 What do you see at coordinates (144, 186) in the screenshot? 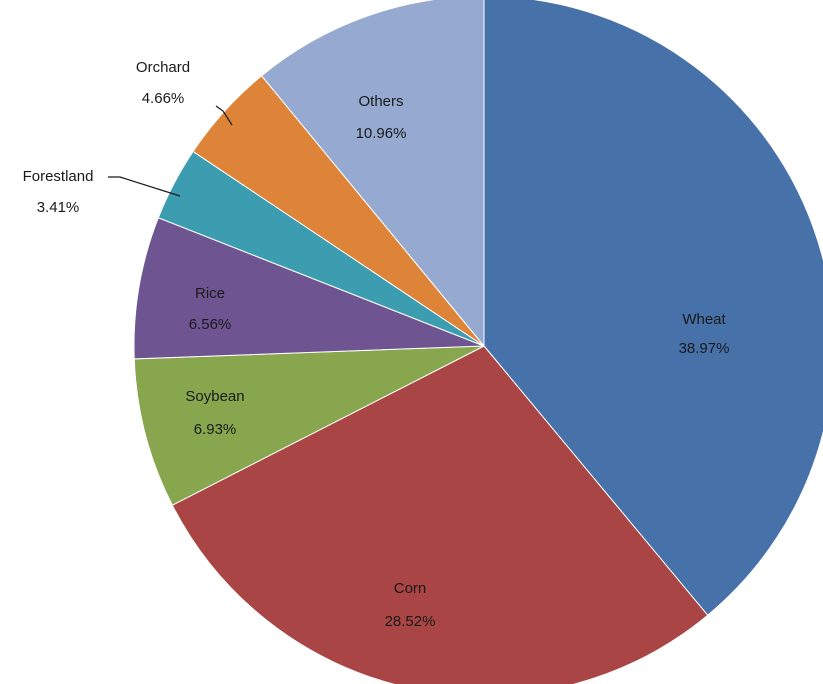
I see `leader-line-forestland` at bounding box center [144, 186].